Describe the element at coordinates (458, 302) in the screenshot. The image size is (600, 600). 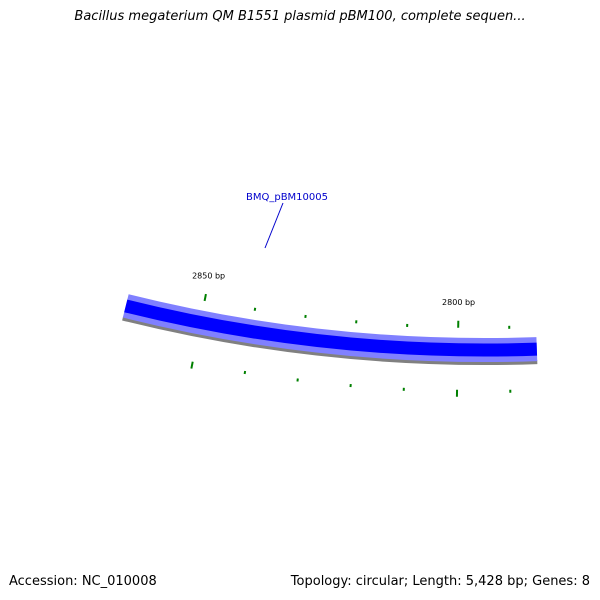
I see `scale-tick-label: 2800 bp` at that location.